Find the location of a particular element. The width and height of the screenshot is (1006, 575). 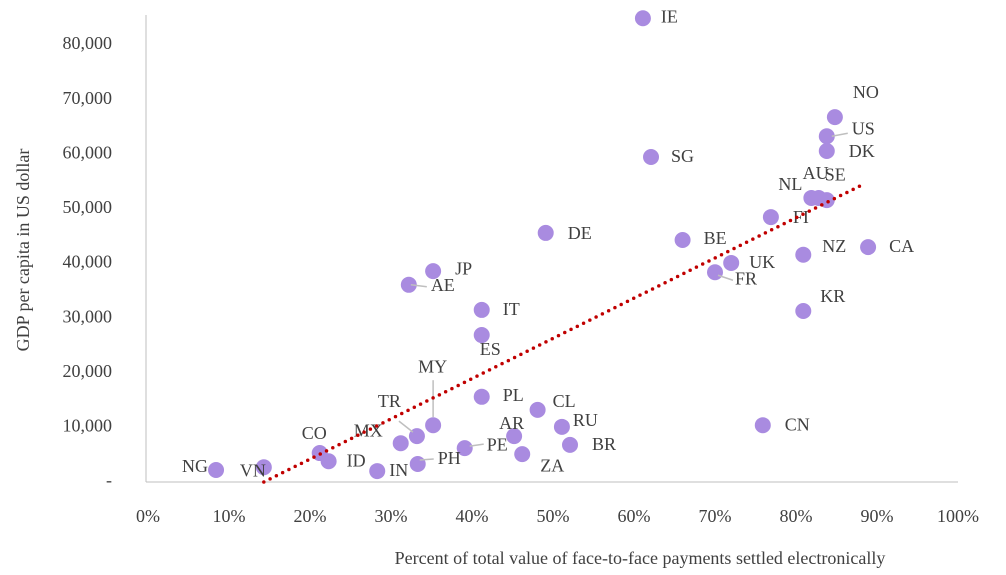

y-tick-label: 60,000 is located at coordinates (88, 152).